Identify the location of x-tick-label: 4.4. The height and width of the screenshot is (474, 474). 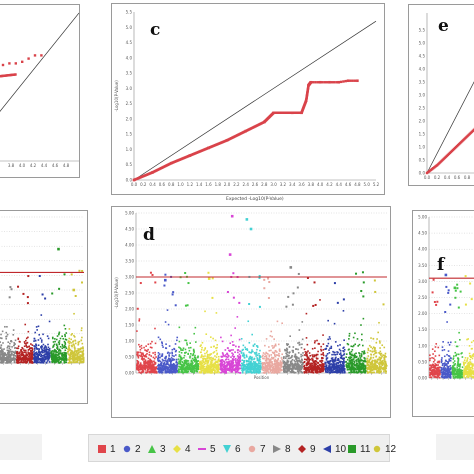
(44, 165).